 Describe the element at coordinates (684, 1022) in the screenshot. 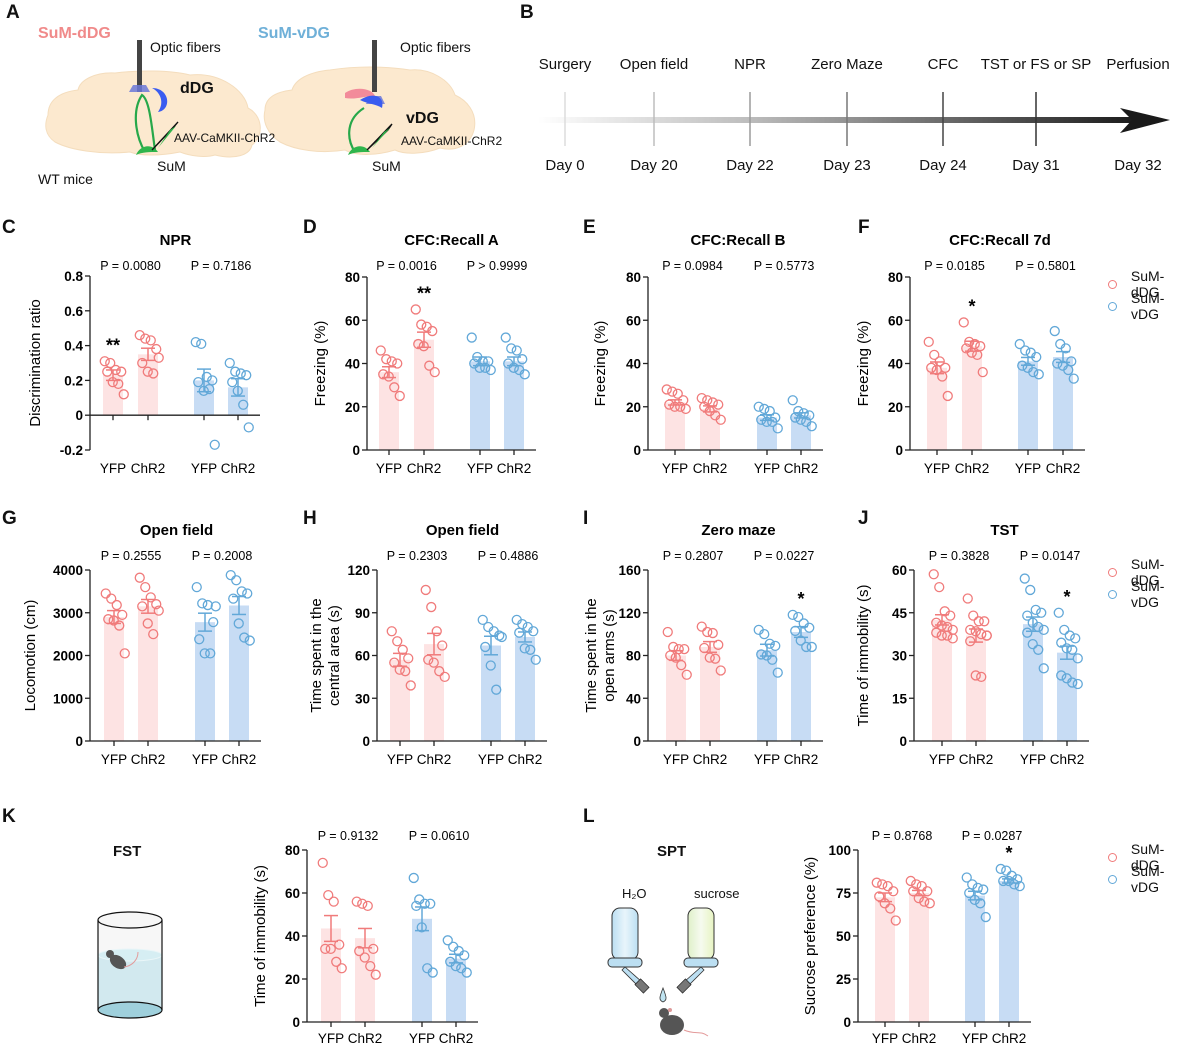

I see `mouse-icon` at that location.